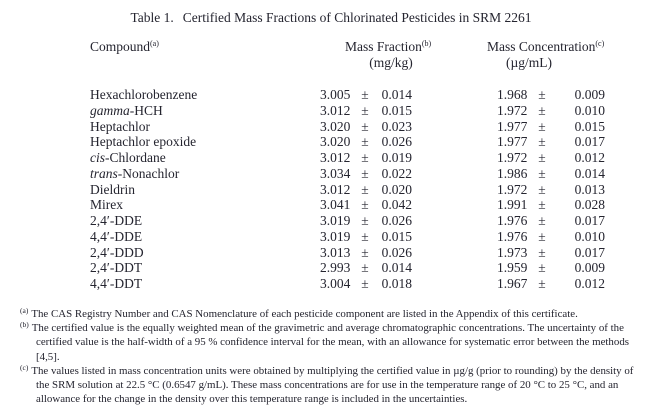  What do you see at coordinates (589, 157) in the screenshot?
I see `mass-concentration-uncertainty: 0.012` at bounding box center [589, 157].